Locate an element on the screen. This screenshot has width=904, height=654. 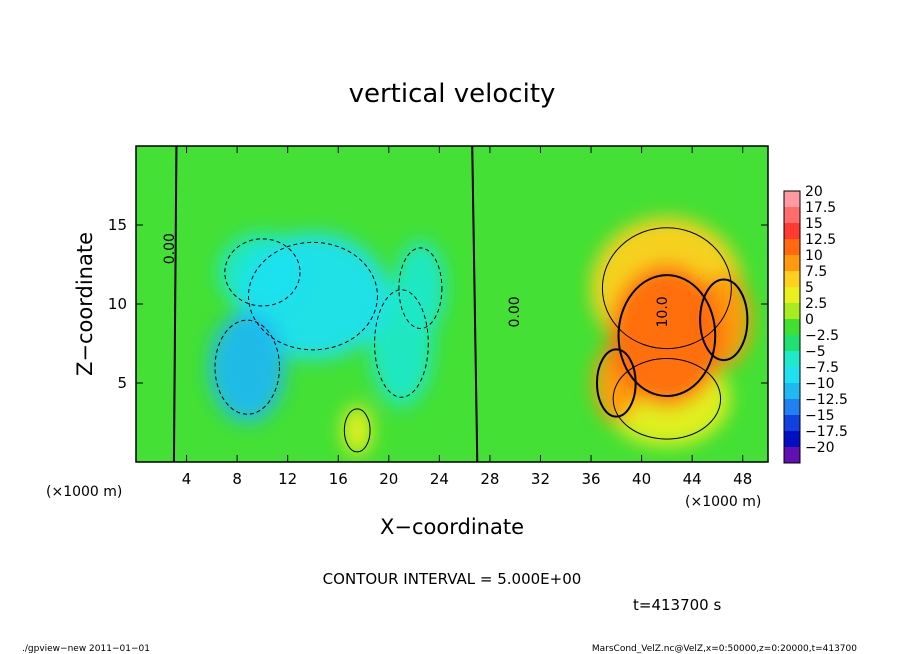
y-unit-label: (×1000 m) is located at coordinates (84, 492).